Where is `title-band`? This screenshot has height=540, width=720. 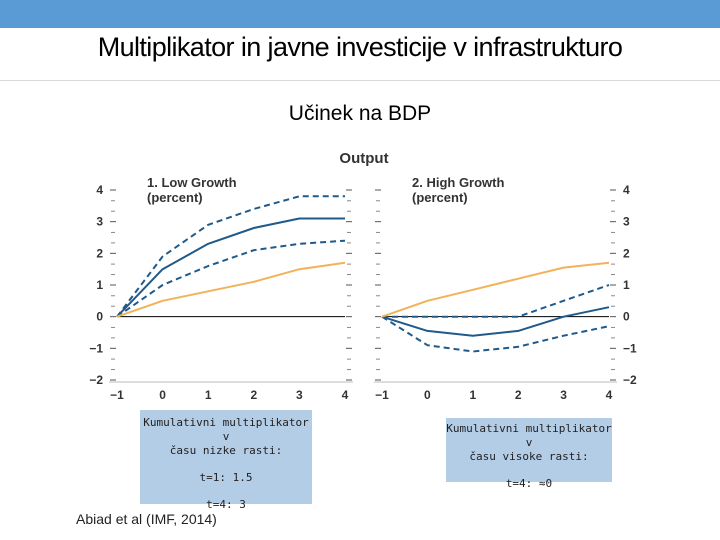
title-band is located at coordinates (360, 54).